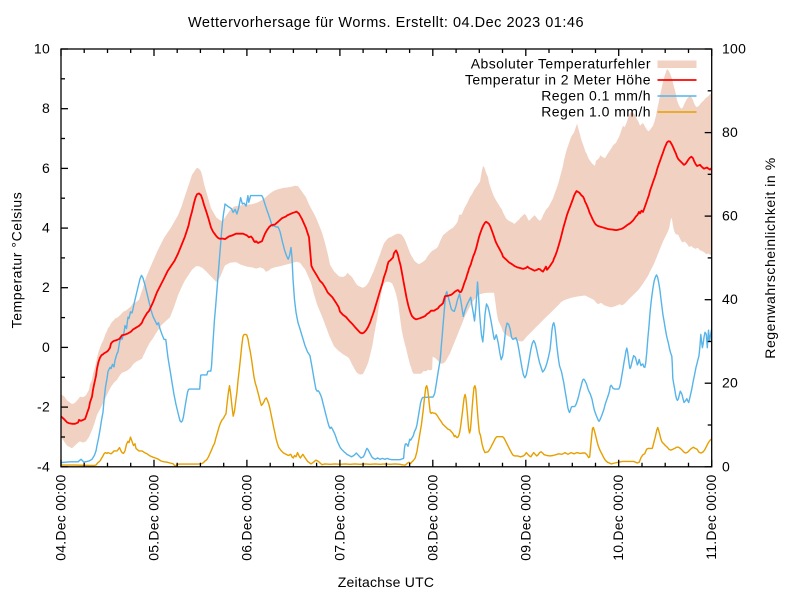 The width and height of the screenshot is (800, 600). Describe the element at coordinates (770, 257) in the screenshot. I see `svg-text: Regenwahrscheinlichkeit in %` at that location.